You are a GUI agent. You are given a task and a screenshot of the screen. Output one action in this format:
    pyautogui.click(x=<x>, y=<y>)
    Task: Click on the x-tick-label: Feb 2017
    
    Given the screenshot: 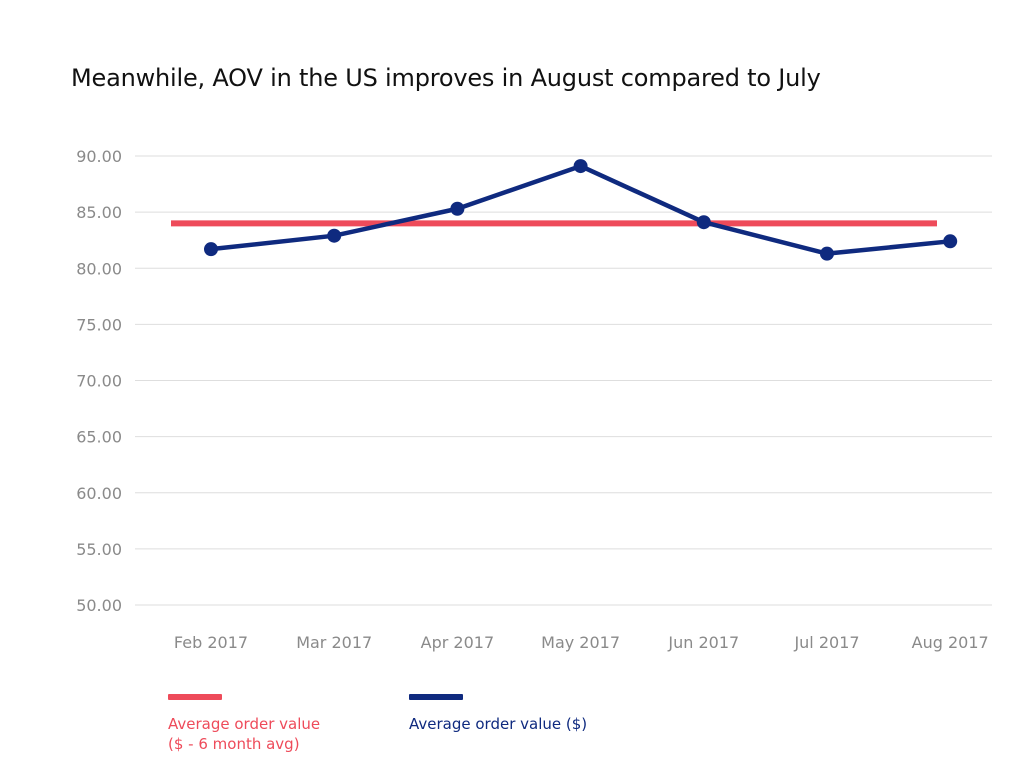 What is the action you would take?
    pyautogui.click(x=211, y=642)
    